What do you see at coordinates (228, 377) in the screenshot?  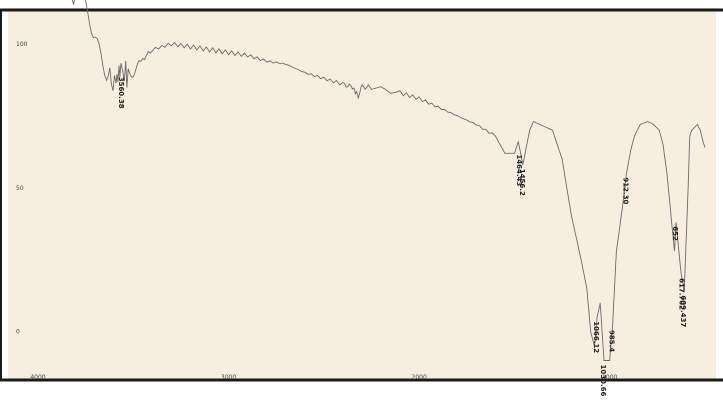 I see `x-tick-label: 3000` at bounding box center [228, 377].